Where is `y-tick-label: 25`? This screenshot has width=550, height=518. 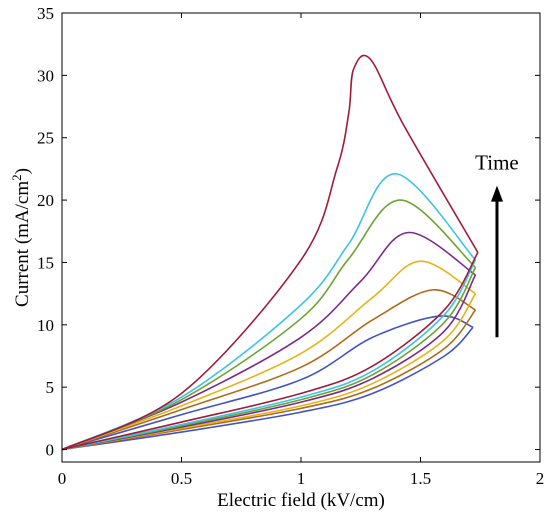
y-tick-label: 25 is located at coordinates (45, 138).